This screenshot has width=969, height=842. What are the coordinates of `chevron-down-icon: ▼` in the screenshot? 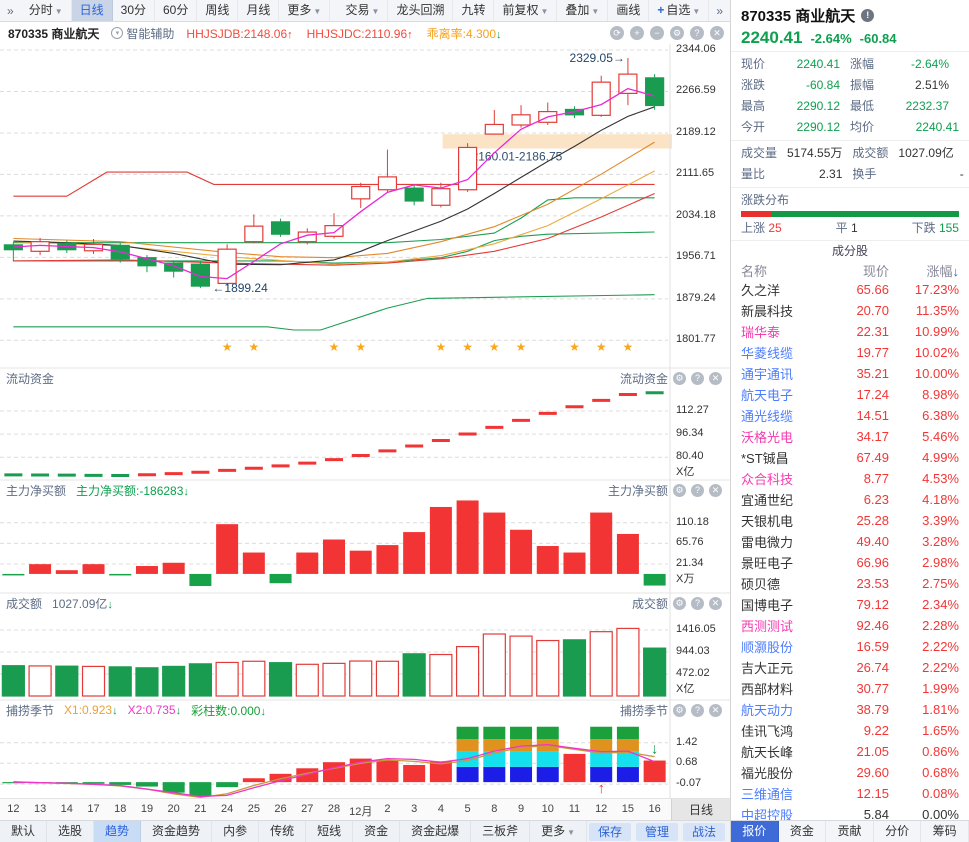 It's located at (696, 11).